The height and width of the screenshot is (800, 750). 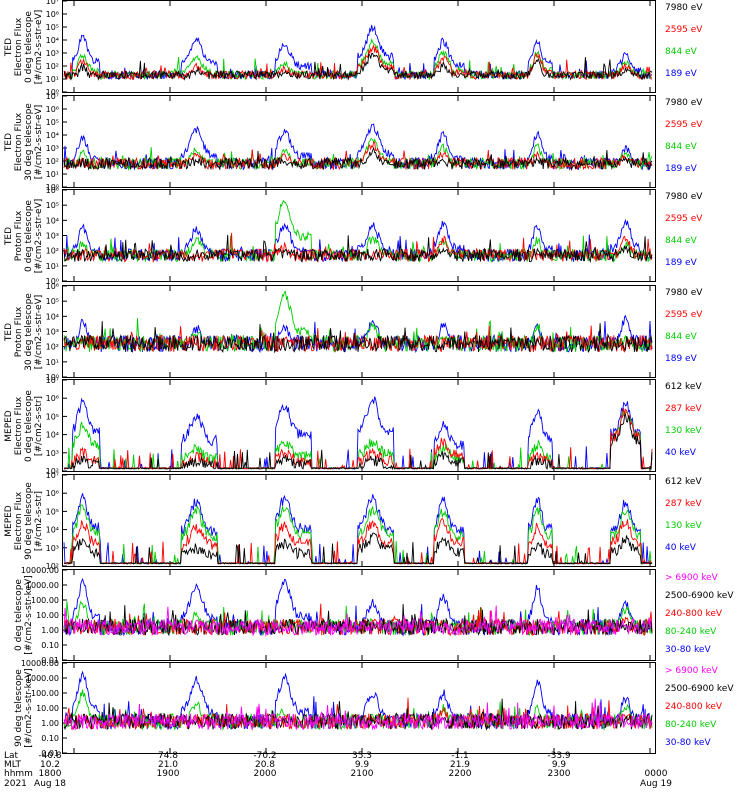 What do you see at coordinates (19, 235) in the screenshot?
I see `y-axis-label-line: Proton Flux` at bounding box center [19, 235].